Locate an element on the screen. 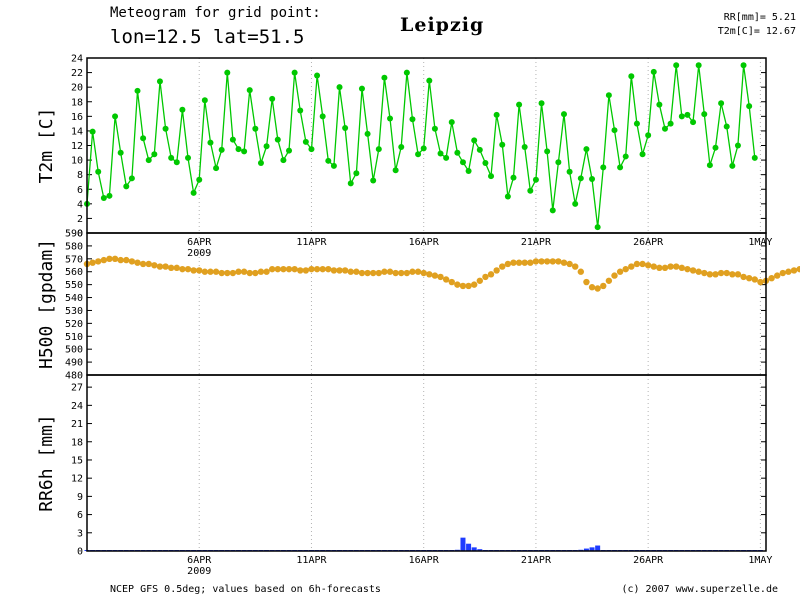 The width and height of the screenshot is (800, 600). x-tick-label: 6APR is located at coordinates (199, 560).